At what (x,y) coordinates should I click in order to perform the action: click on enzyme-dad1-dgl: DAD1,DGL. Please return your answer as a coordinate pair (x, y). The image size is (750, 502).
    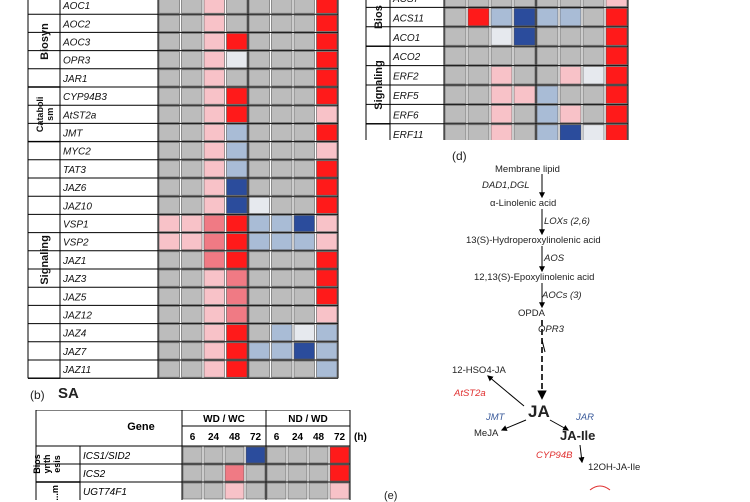
    Looking at the image, I should click on (506, 185).